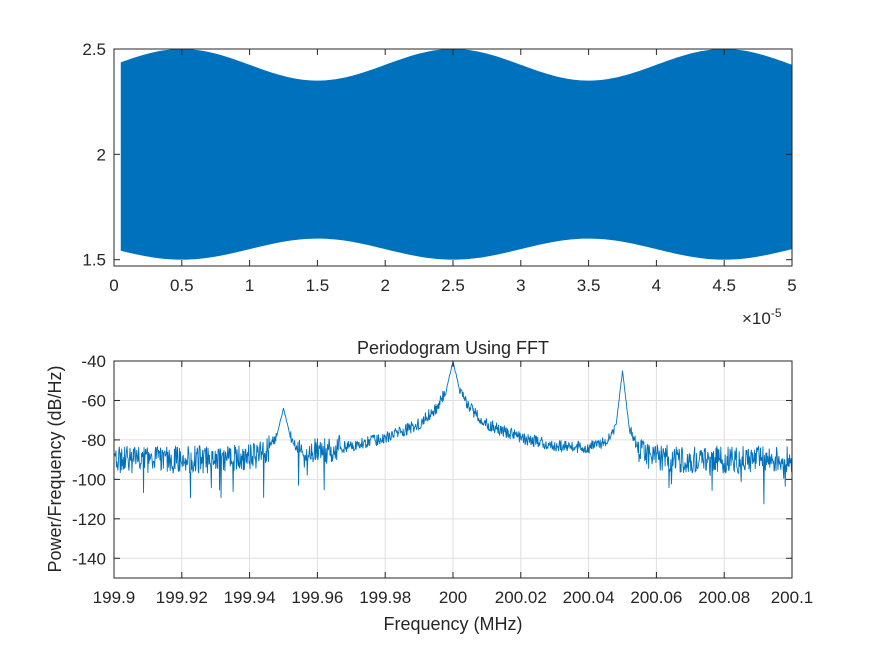  Describe the element at coordinates (89, 479) in the screenshot. I see `periodogram-y-tick-label: -100` at that location.